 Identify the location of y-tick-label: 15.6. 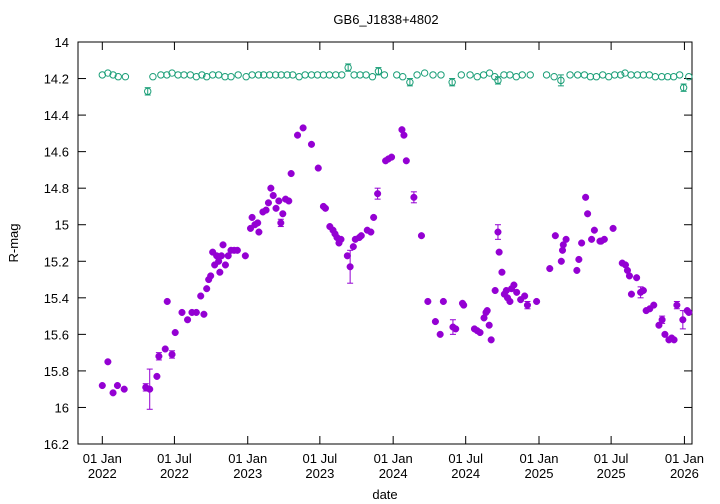
(56, 334).